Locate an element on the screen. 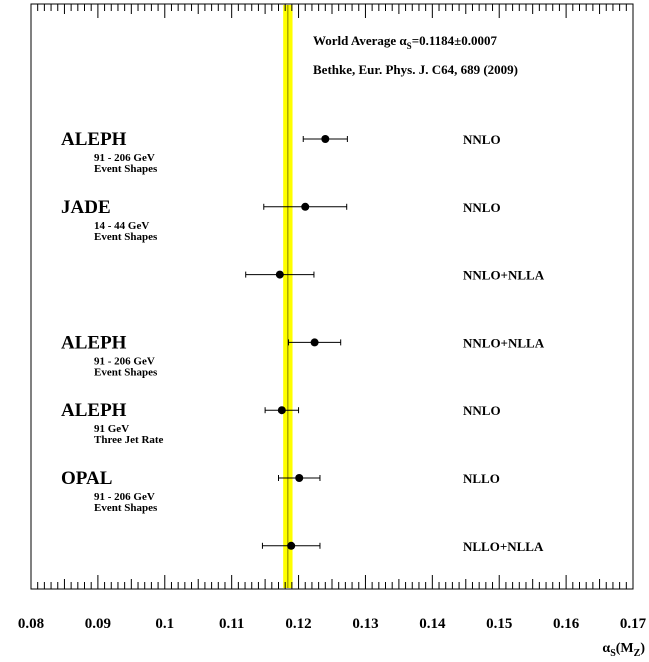  energy-label: 91 GeV is located at coordinates (111, 429).